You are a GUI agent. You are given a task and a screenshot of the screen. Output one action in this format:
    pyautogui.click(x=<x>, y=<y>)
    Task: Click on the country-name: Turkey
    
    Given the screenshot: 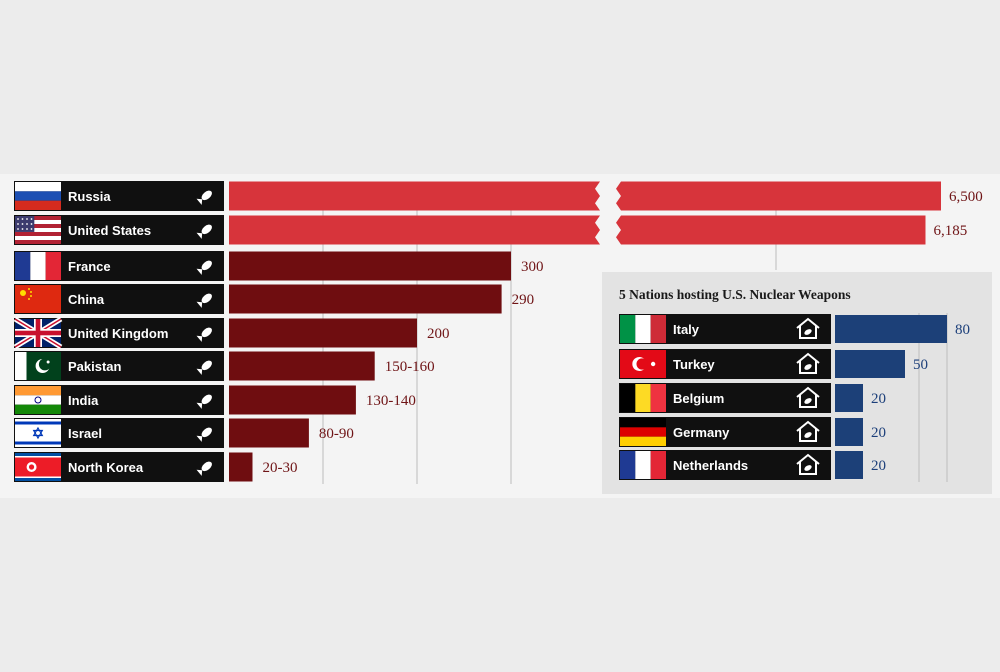 What is the action you would take?
    pyautogui.click(x=694, y=364)
    